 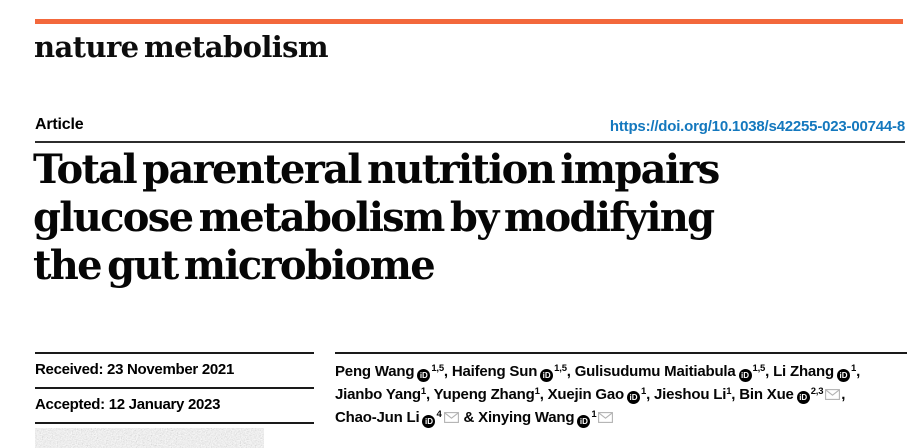 I want to click on brand-accent-rule, so click(x=469, y=21).